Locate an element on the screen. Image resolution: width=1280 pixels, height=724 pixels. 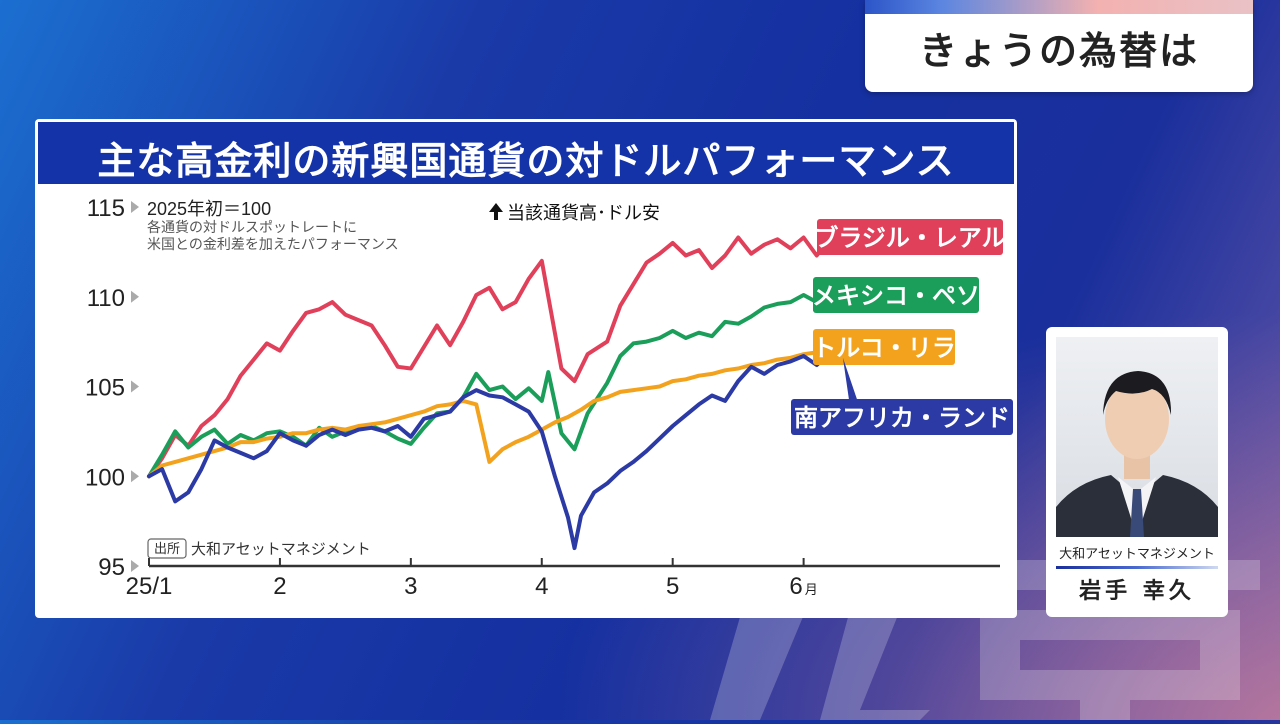
chart-title-bar: 主な高金利の新興国通貨の対ドルパフォーマンス is located at coordinates (526, 153).